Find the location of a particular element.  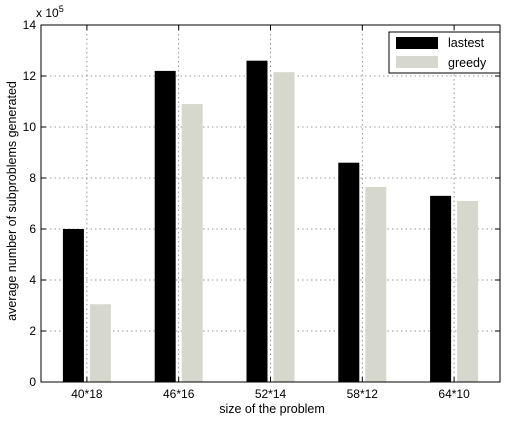

bar-greedy-58*12 is located at coordinates (376, 284).